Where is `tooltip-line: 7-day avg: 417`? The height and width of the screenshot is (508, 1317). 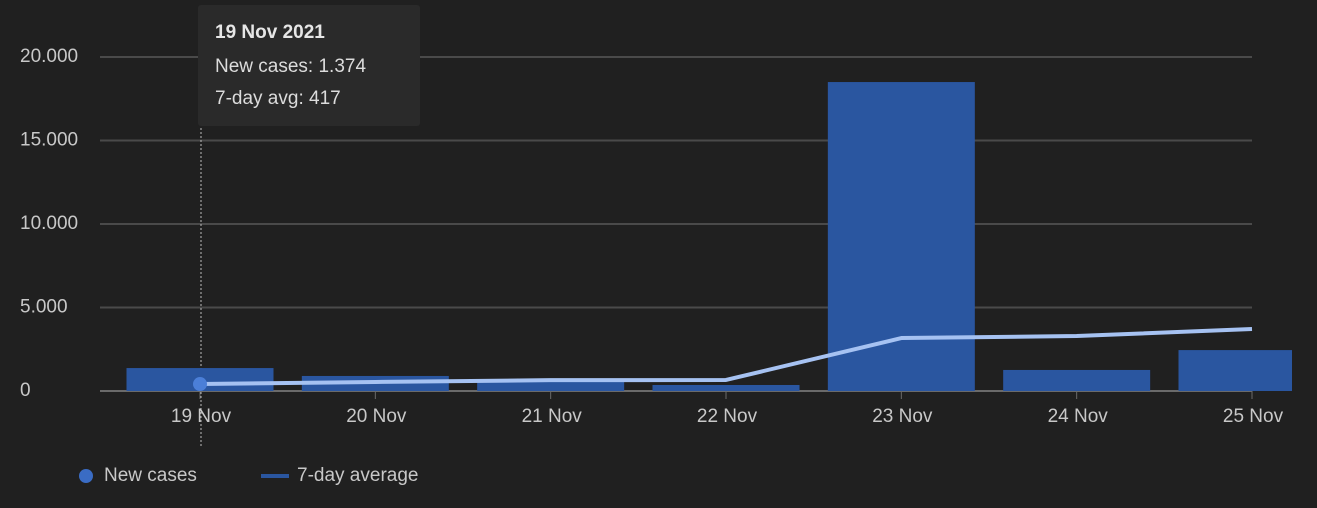 tooltip-line: 7-day avg: 417 is located at coordinates (278, 98).